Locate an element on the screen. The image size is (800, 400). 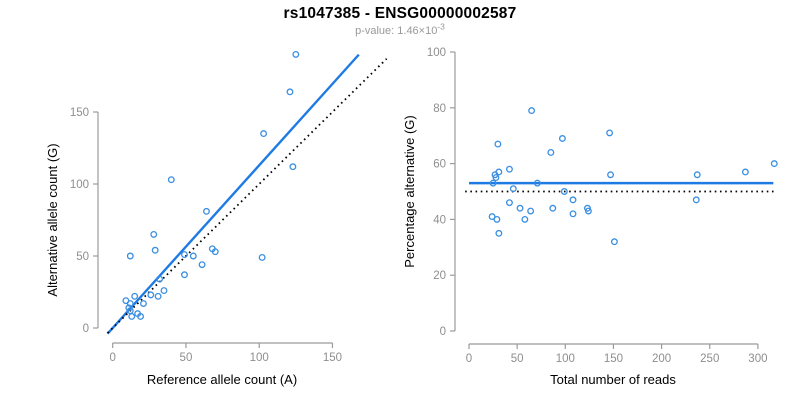
y-tick-label: 80 is located at coordinates (439, 109).